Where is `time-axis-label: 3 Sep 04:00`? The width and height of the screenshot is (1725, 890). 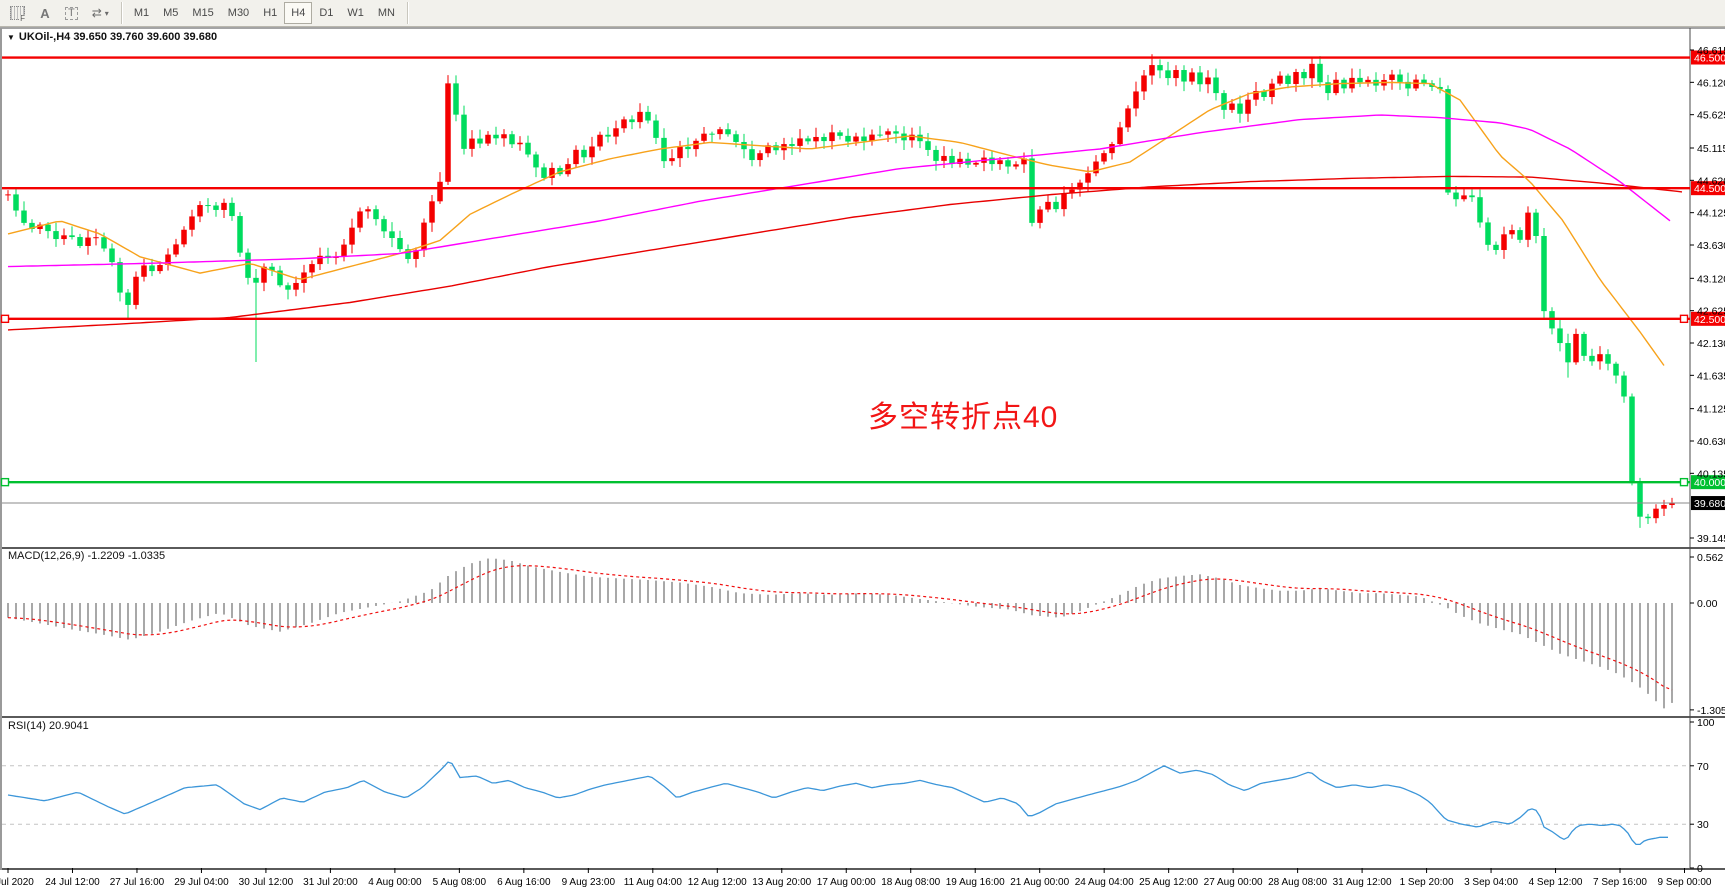
time-axis-label: 3 Sep 04:00 is located at coordinates (1491, 882).